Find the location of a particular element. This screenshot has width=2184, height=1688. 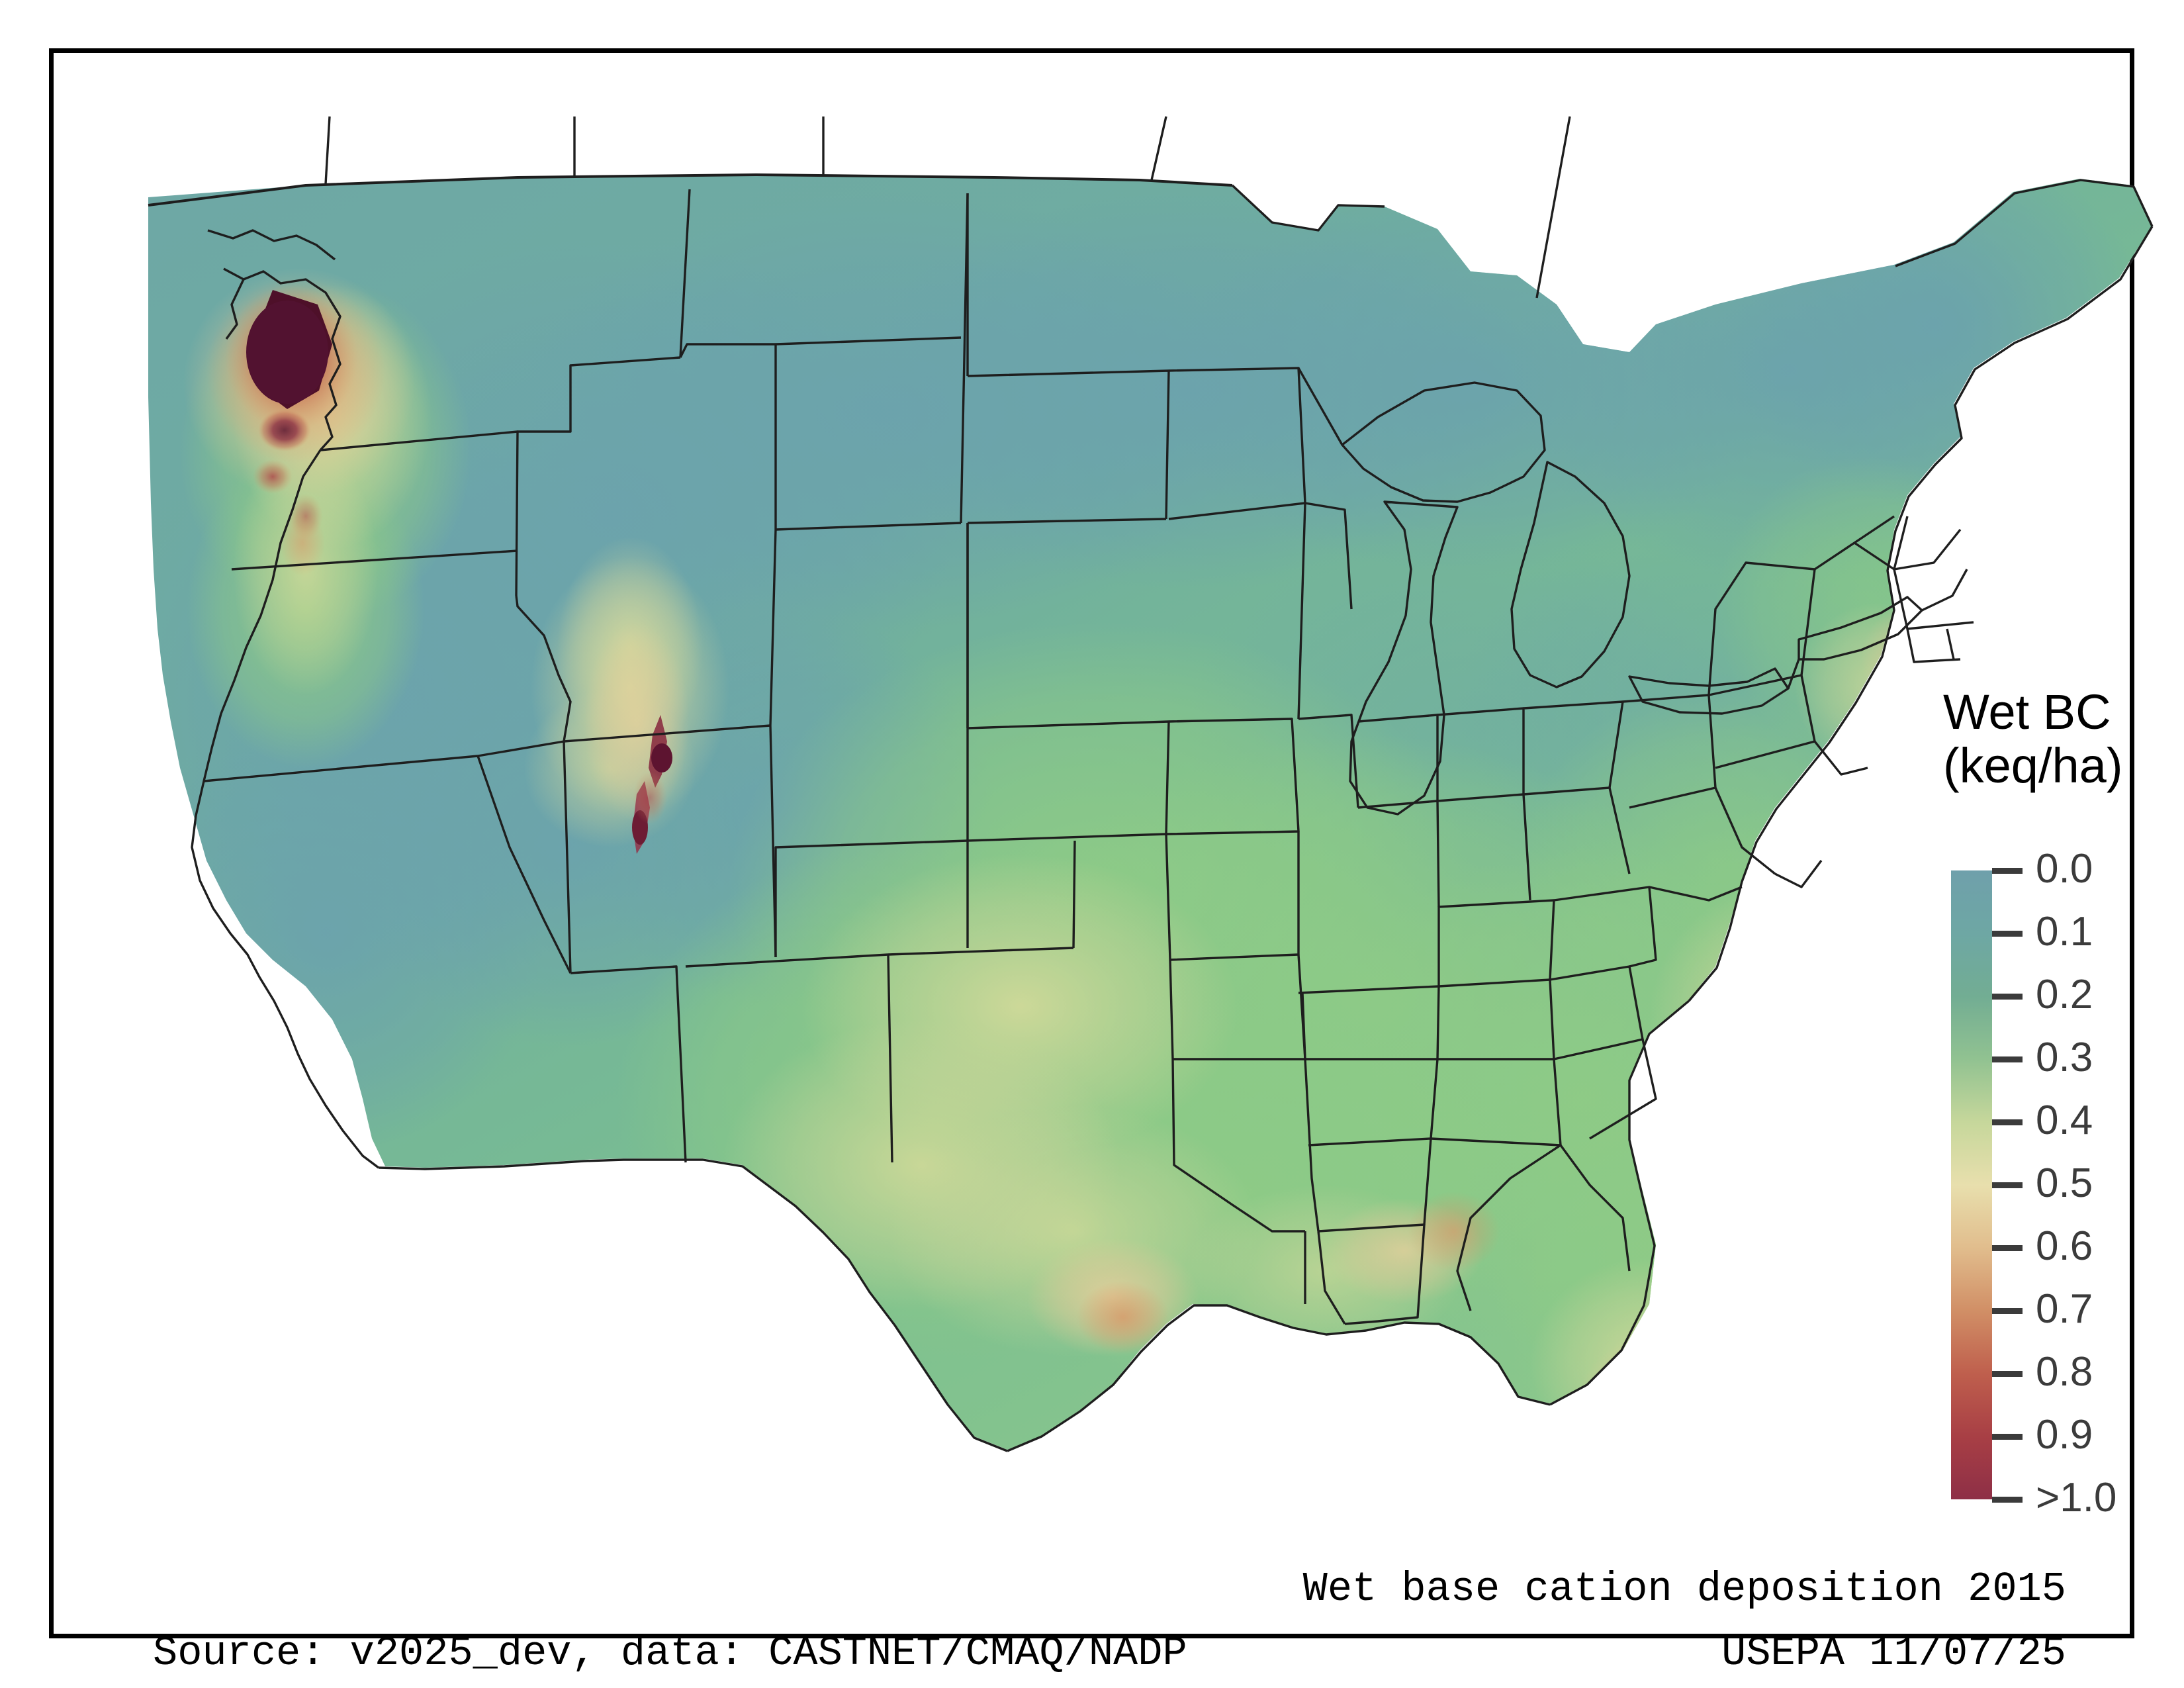

colorbar-title: Wet BC (keq/ha) is located at coordinates (2063, 739).